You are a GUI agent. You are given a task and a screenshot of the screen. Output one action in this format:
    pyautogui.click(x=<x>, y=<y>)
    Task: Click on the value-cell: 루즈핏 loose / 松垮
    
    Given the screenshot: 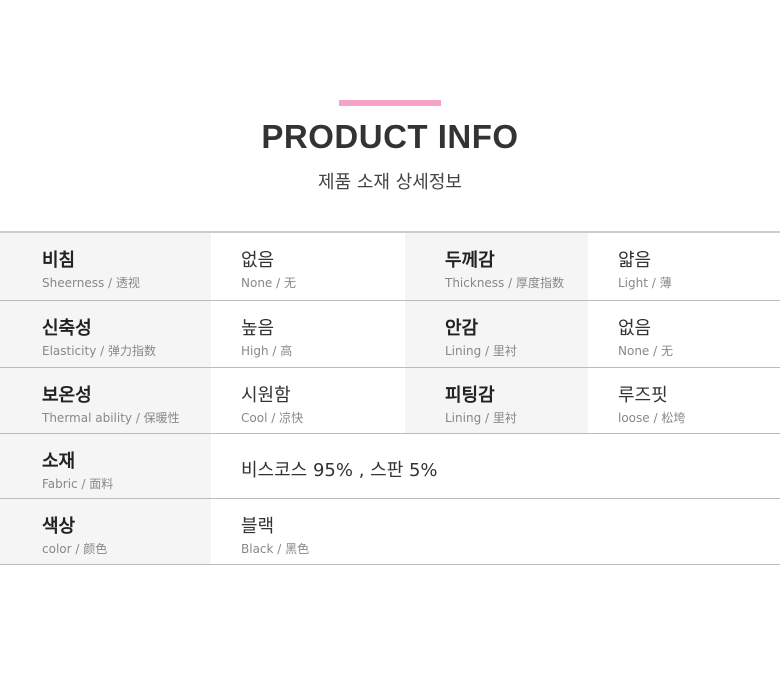 What is the action you would take?
    pyautogui.click(x=684, y=400)
    